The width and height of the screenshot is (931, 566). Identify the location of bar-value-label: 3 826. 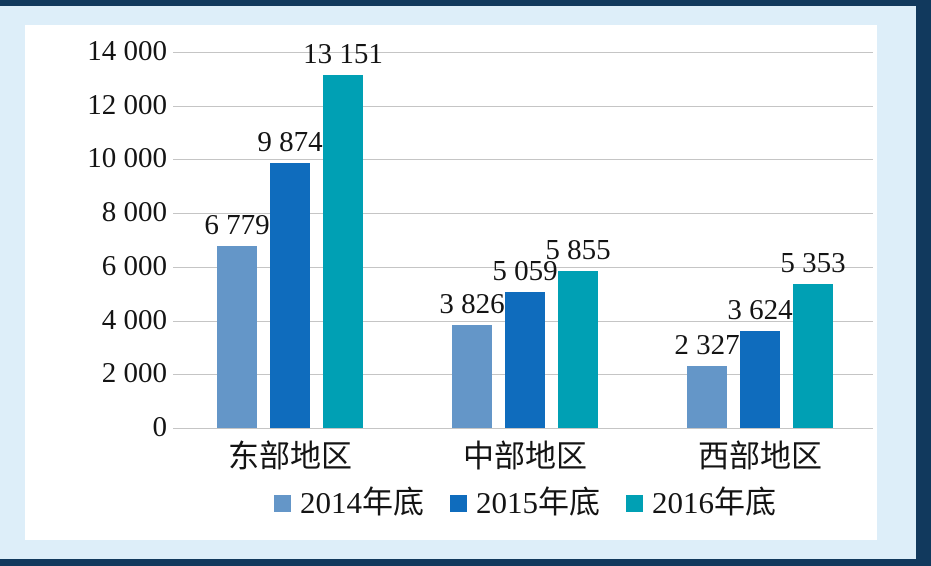
(472, 304).